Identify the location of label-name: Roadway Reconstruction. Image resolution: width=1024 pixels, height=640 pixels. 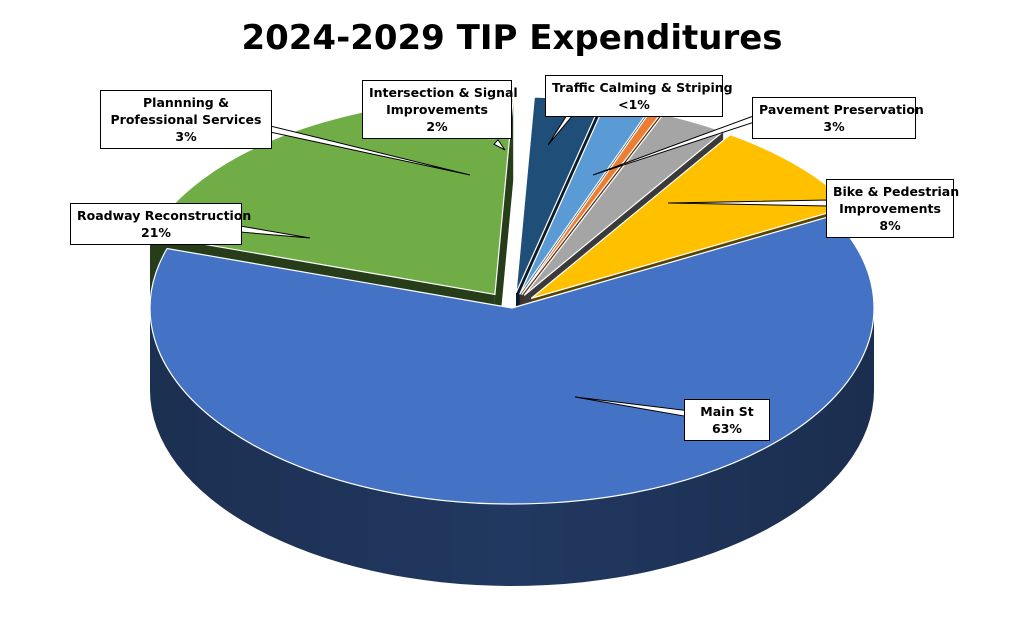
(164, 215).